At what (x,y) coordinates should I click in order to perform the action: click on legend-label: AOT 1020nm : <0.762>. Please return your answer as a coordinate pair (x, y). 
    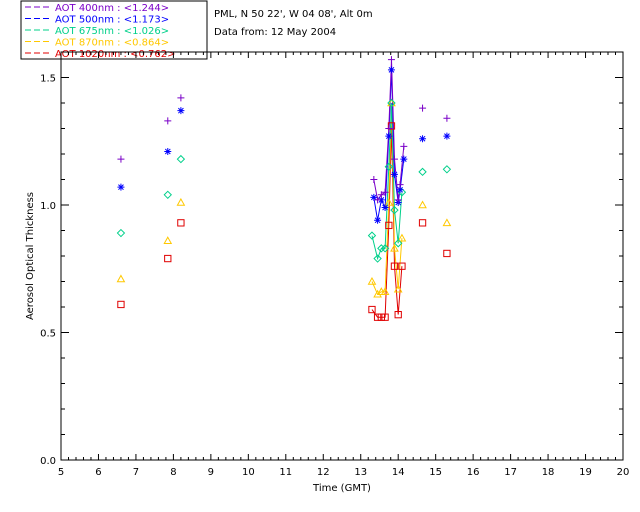
    Looking at the image, I should click on (115, 54).